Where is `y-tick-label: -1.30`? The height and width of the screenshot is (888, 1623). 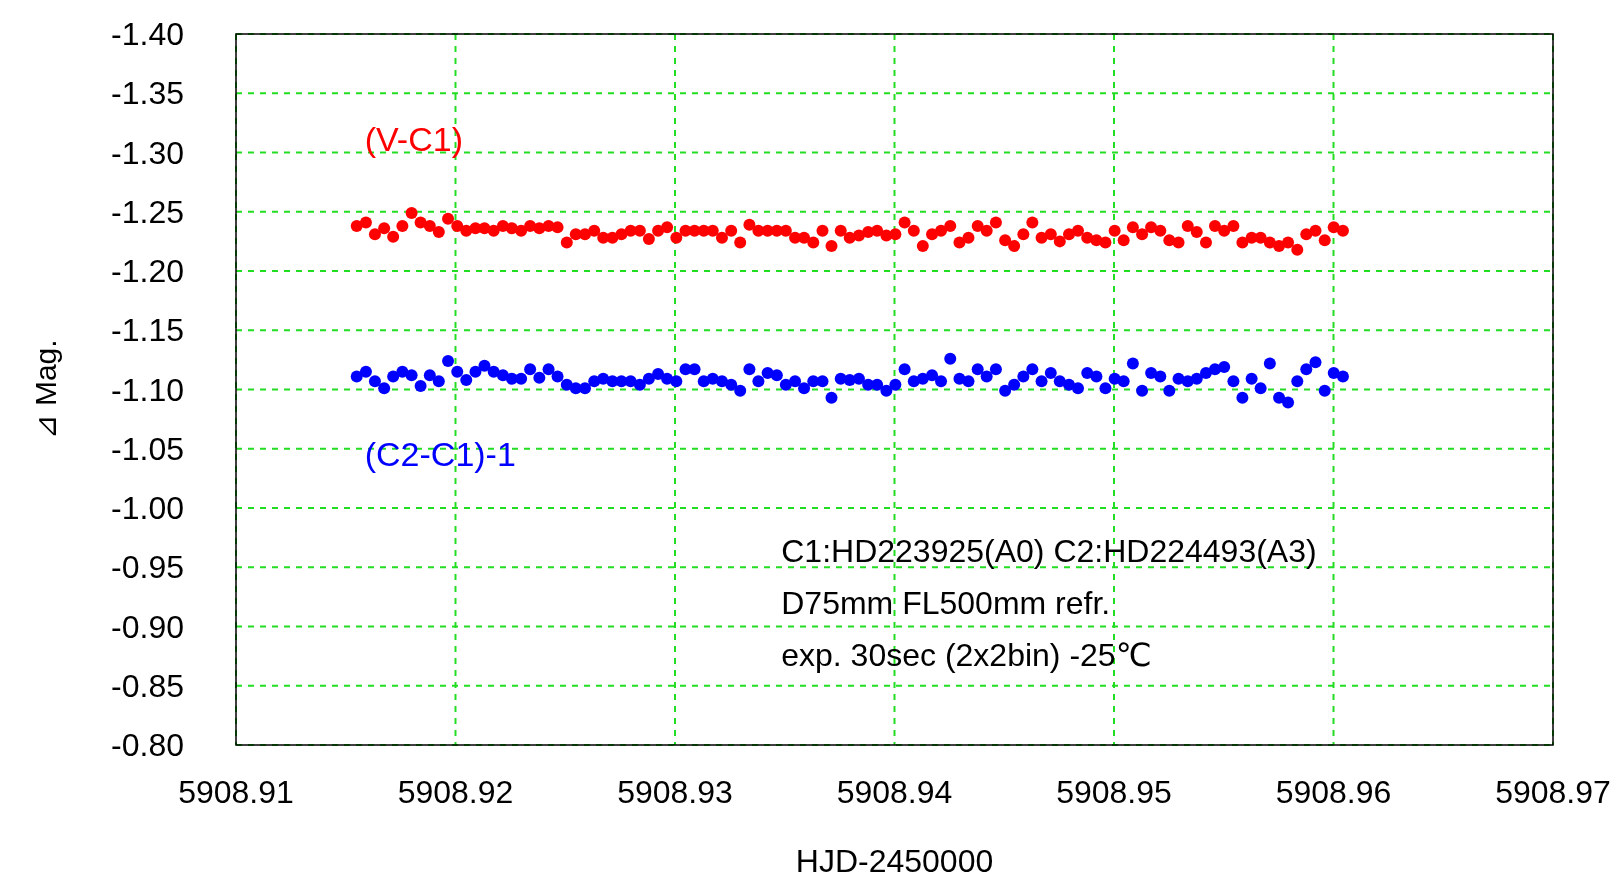 y-tick-label: -1.30 is located at coordinates (147, 152).